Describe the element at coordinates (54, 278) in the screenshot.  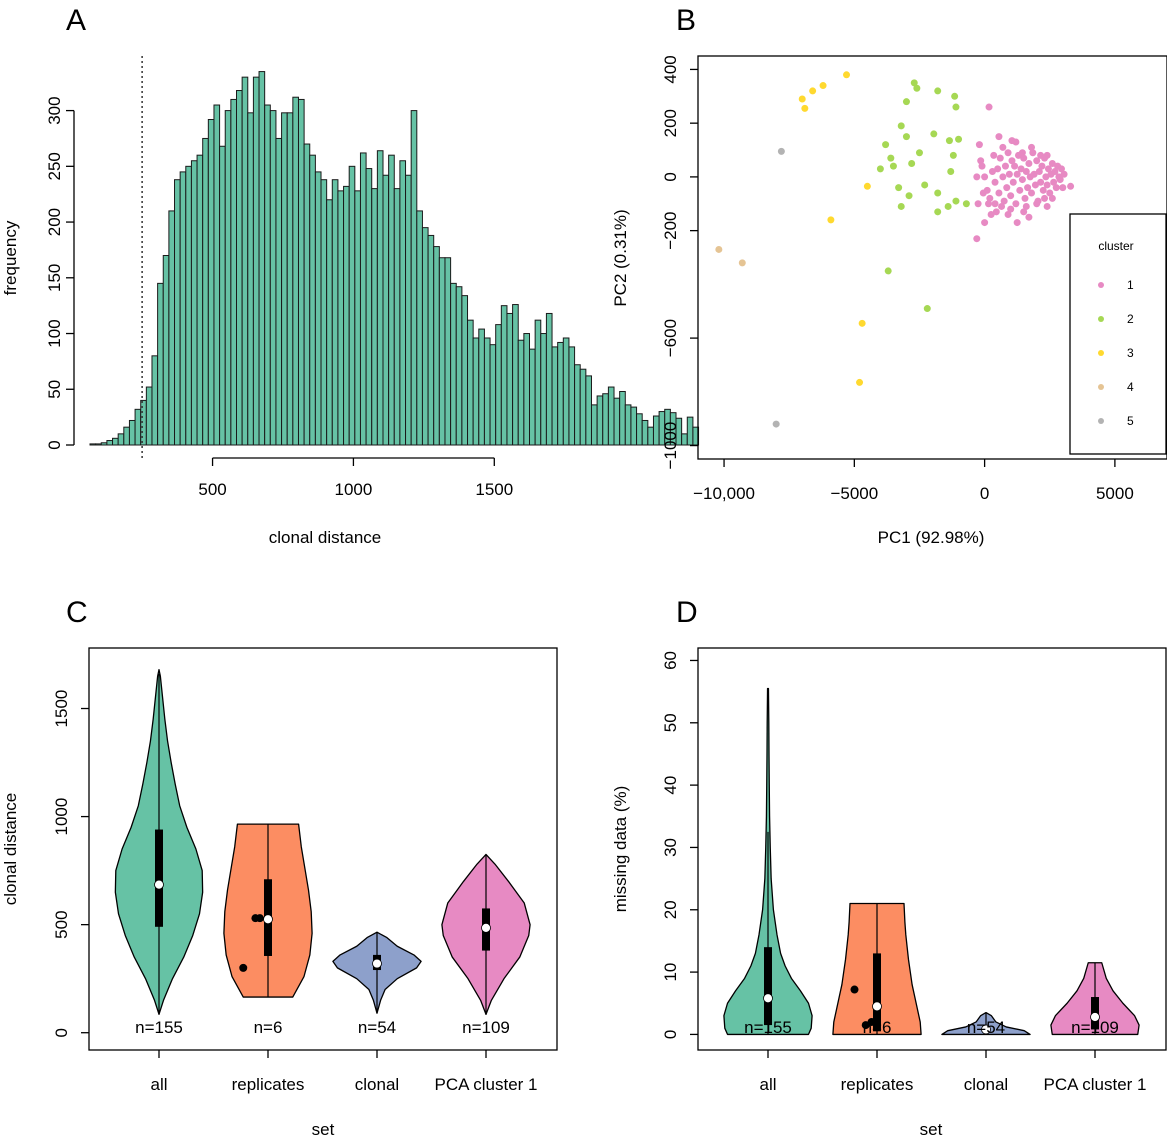
I see `y-tick-label: 150` at that location.